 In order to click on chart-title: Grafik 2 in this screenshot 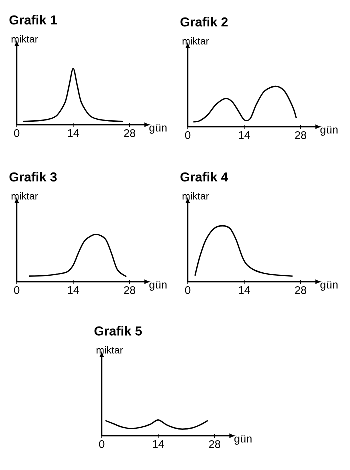, I will do `click(204, 22)`.